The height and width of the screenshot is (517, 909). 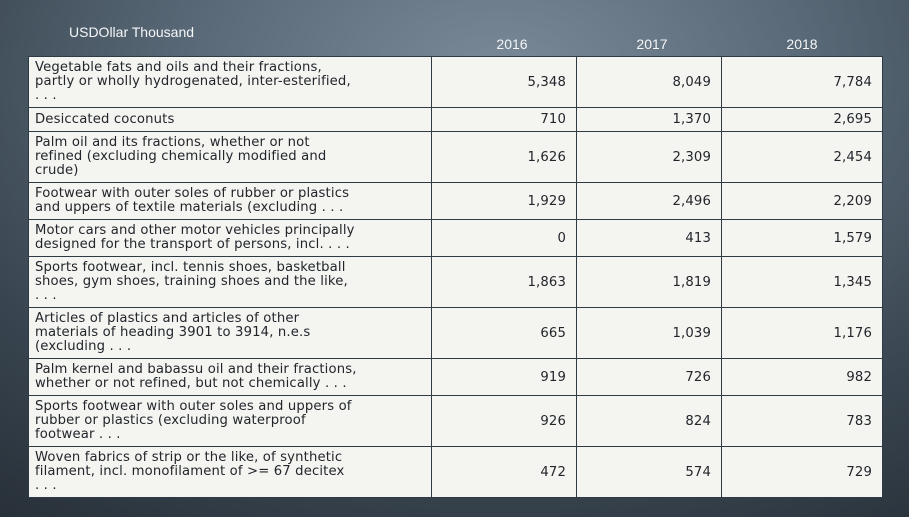 I want to click on cell-value-2016: 0, so click(x=504, y=238).